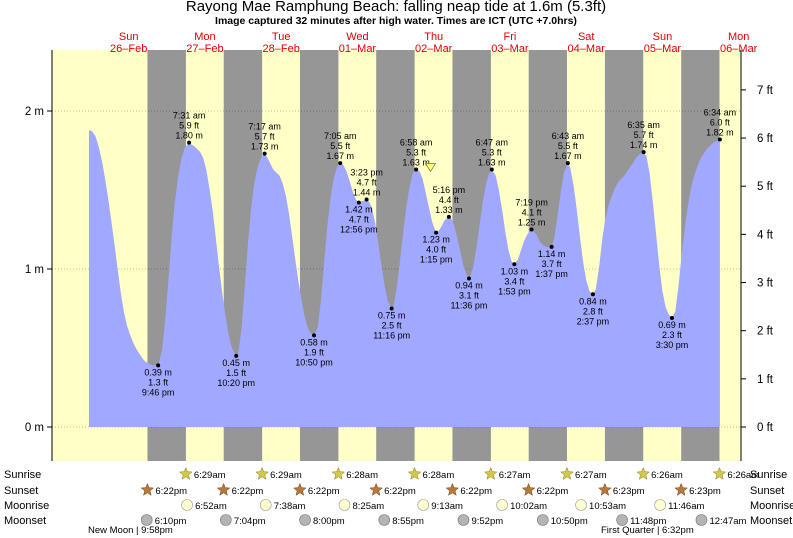 The image size is (793, 538). I want to click on moonset-time: 8:00pm, so click(329, 521).